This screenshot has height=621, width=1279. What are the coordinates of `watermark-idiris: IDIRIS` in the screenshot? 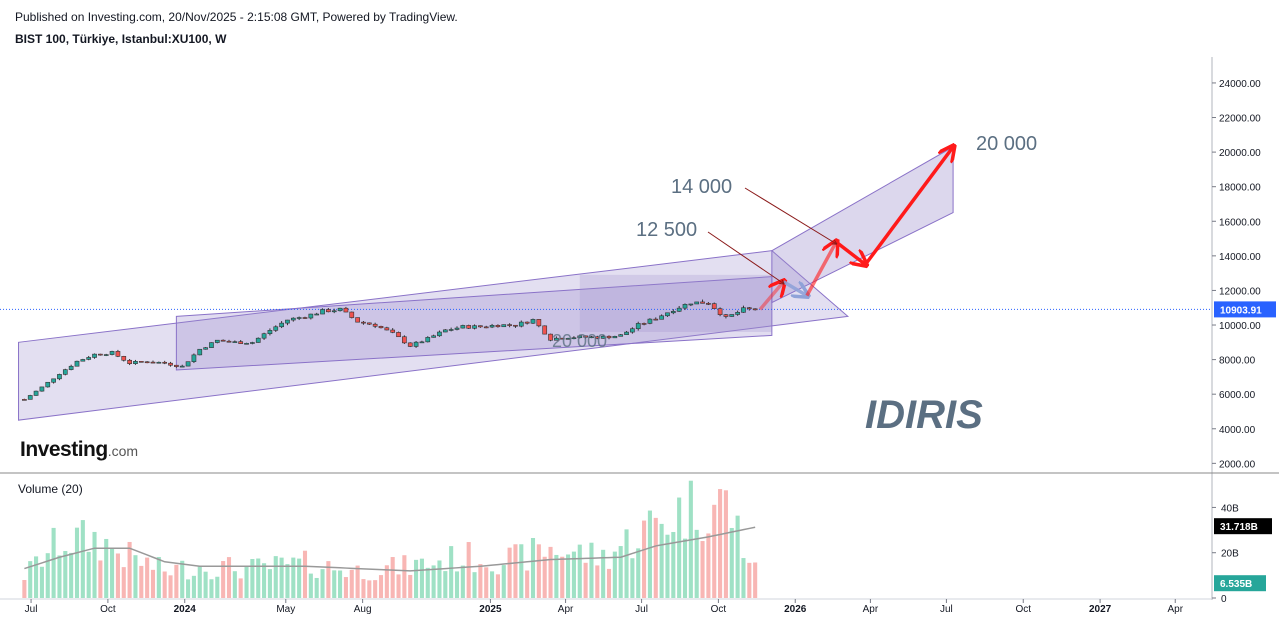 It's located at (924, 415).